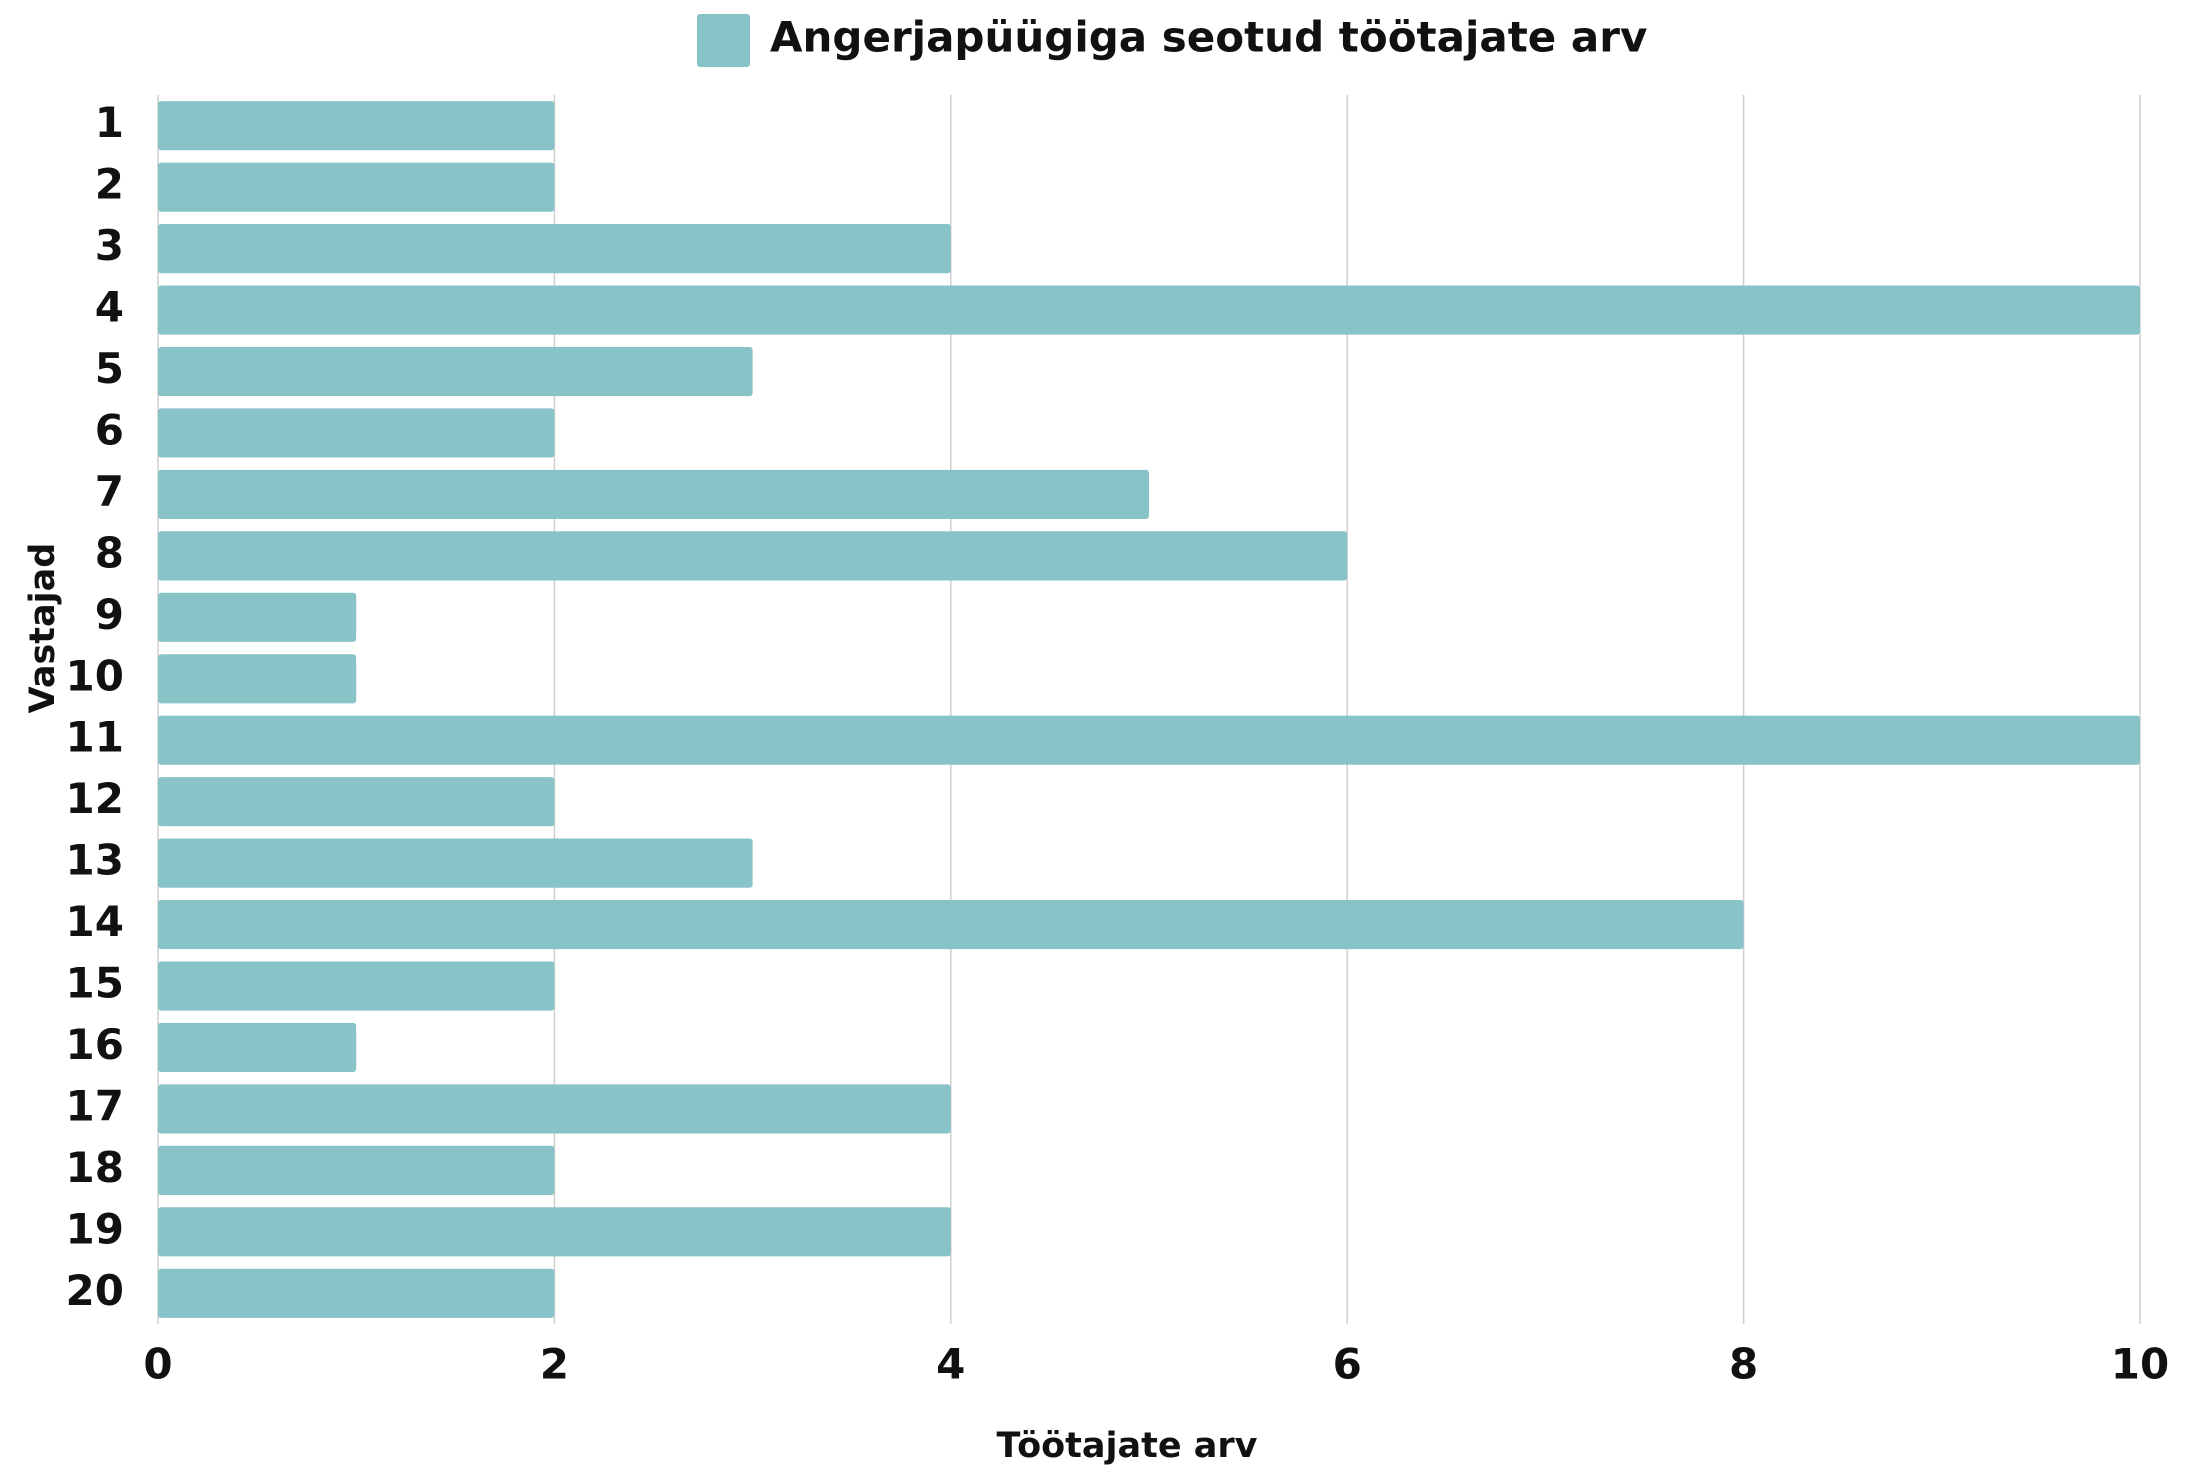 The height and width of the screenshot is (1468, 2186). I want to click on y-axis-label: Vastajad, so click(43, 628).